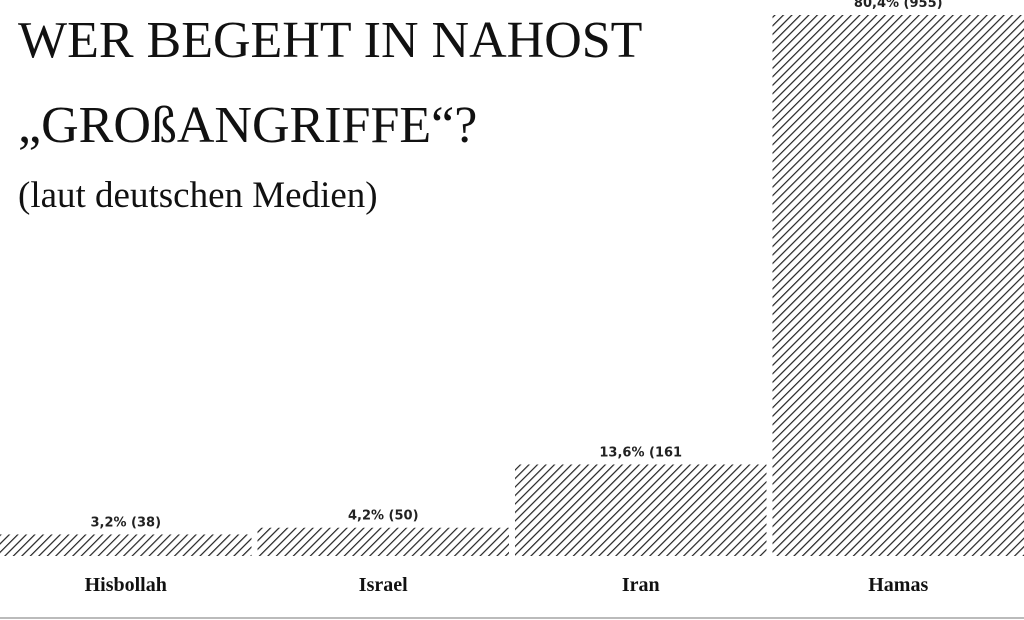 The height and width of the screenshot is (620, 1024). What do you see at coordinates (640, 452) in the screenshot?
I see `value-label: 13,6% (161` at bounding box center [640, 452].